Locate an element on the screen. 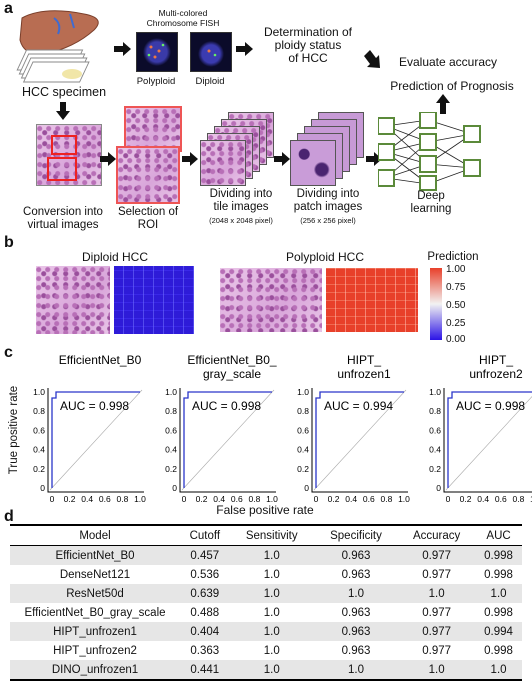 The image size is (532, 685). deep-learning-label: Deep learning is located at coordinates (431, 203).